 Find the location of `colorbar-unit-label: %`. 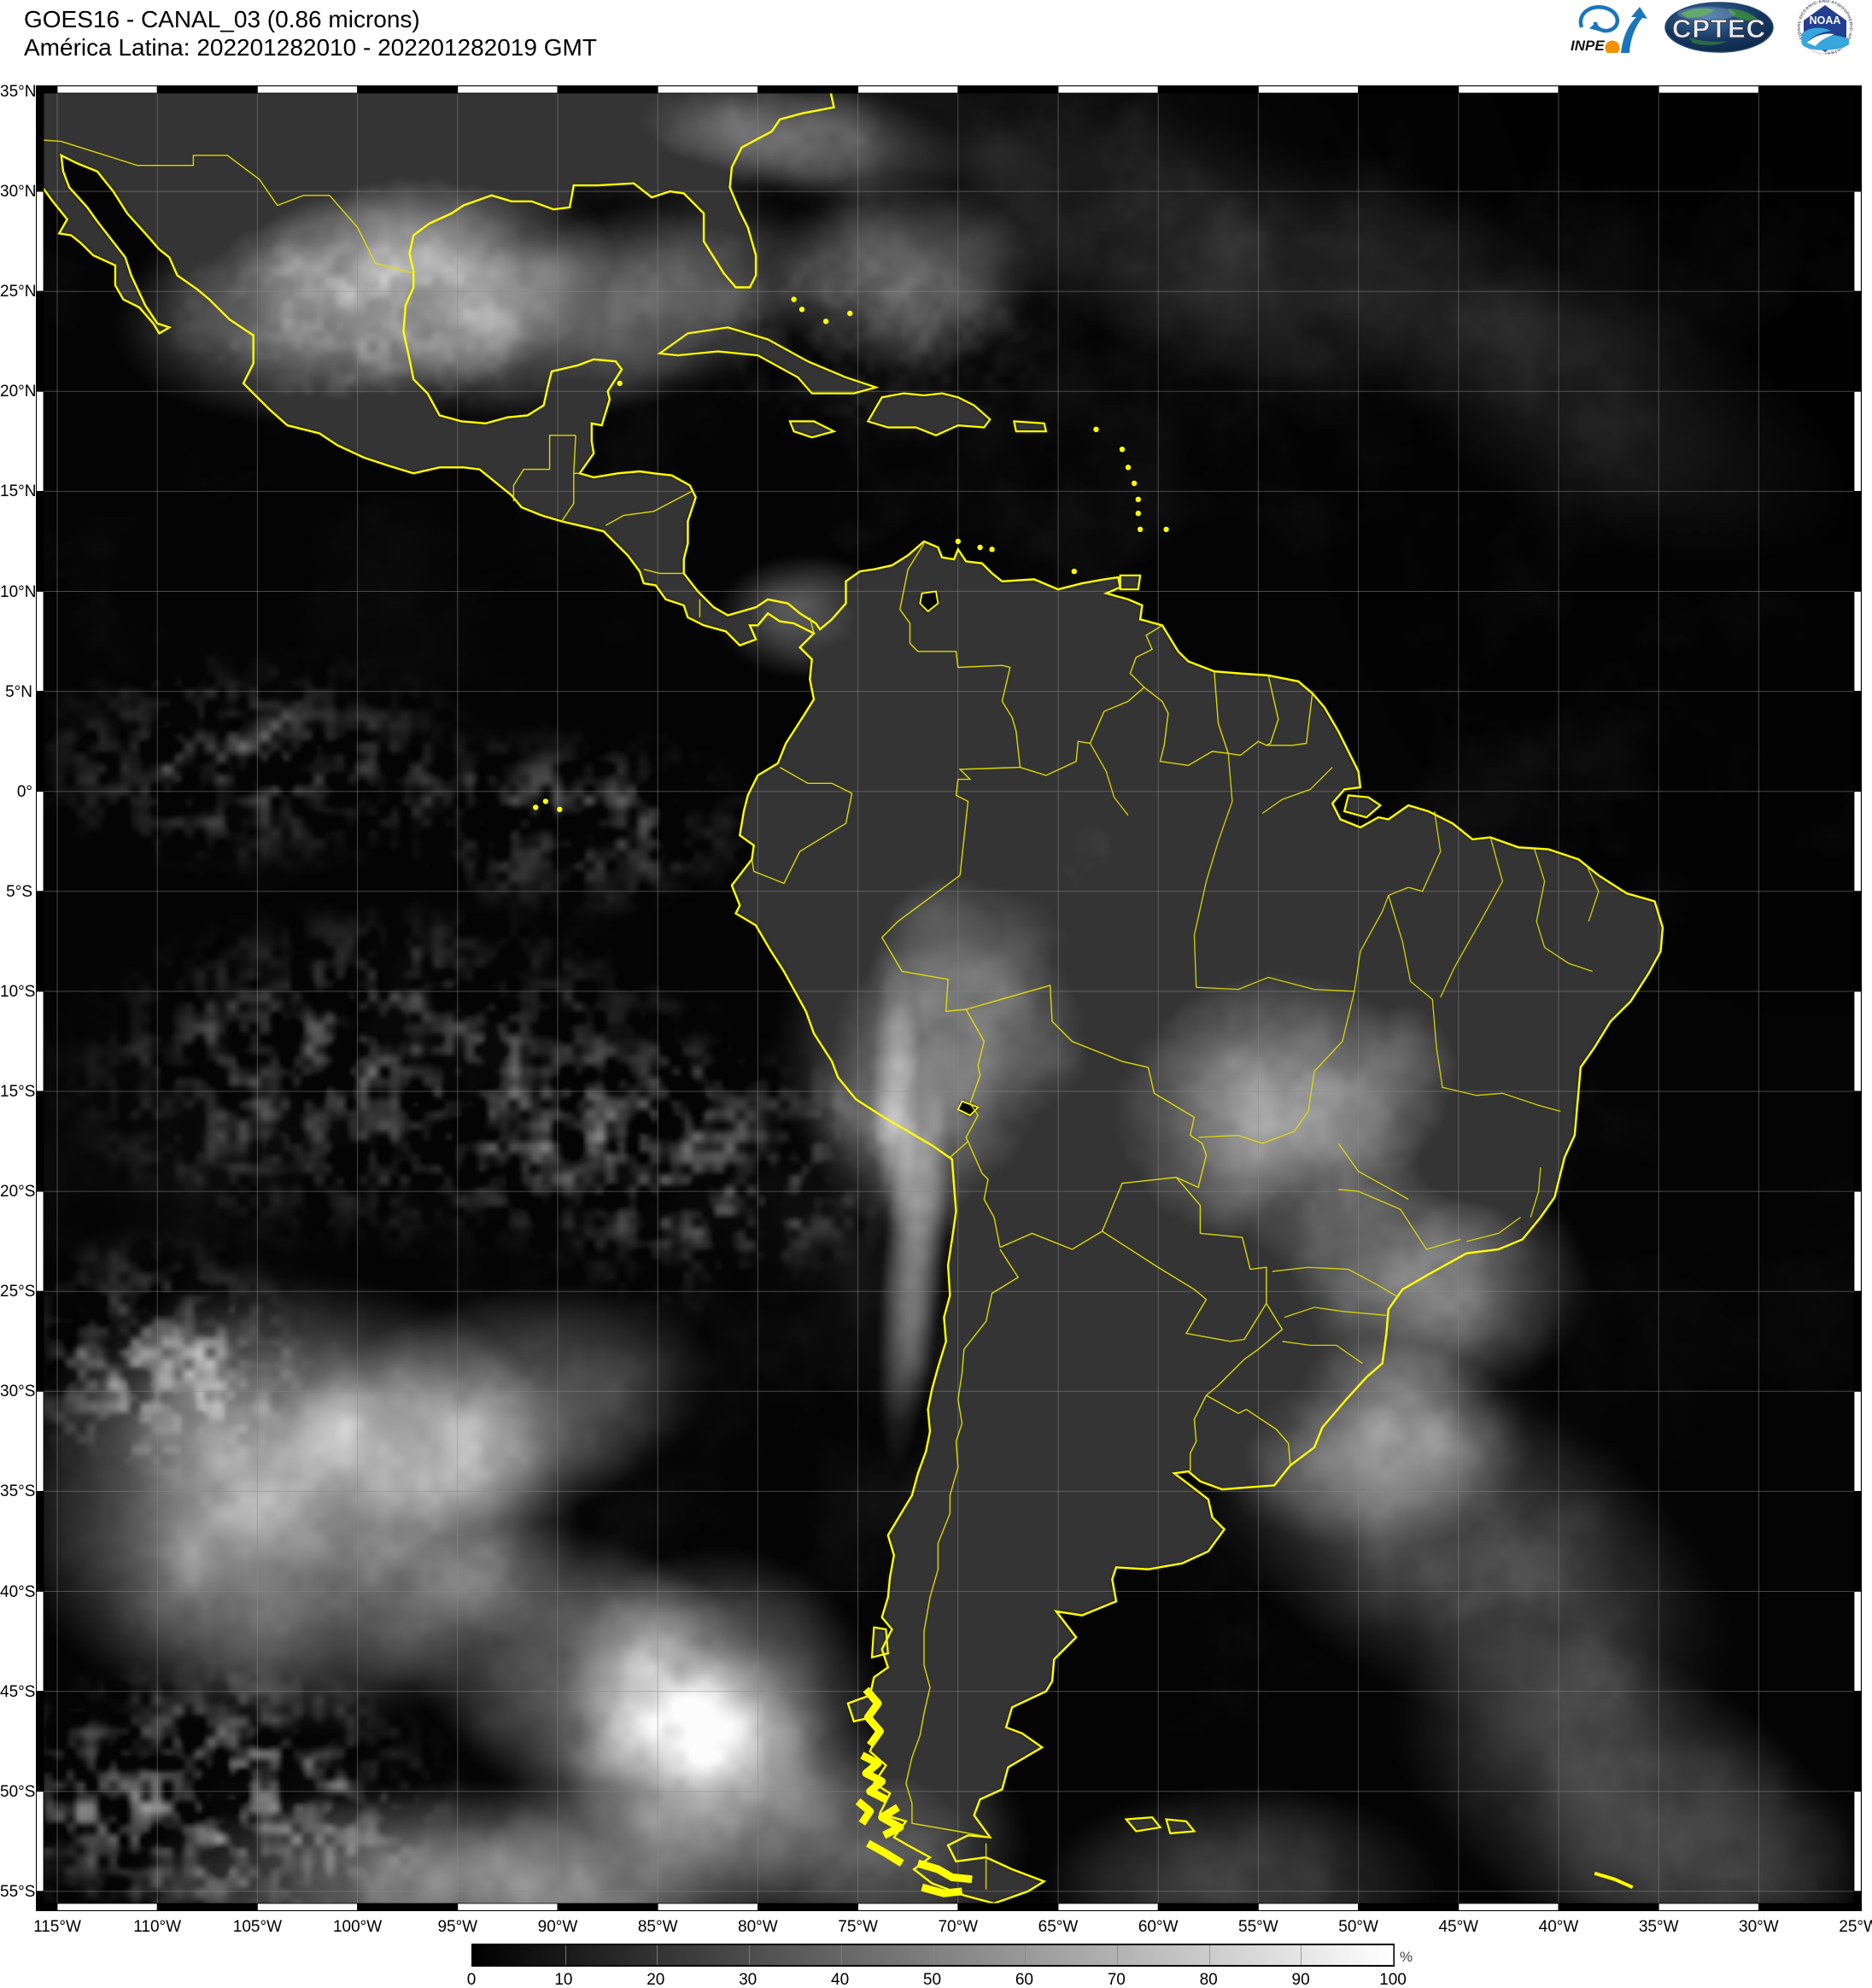

colorbar-unit-label: % is located at coordinates (1406, 1957).